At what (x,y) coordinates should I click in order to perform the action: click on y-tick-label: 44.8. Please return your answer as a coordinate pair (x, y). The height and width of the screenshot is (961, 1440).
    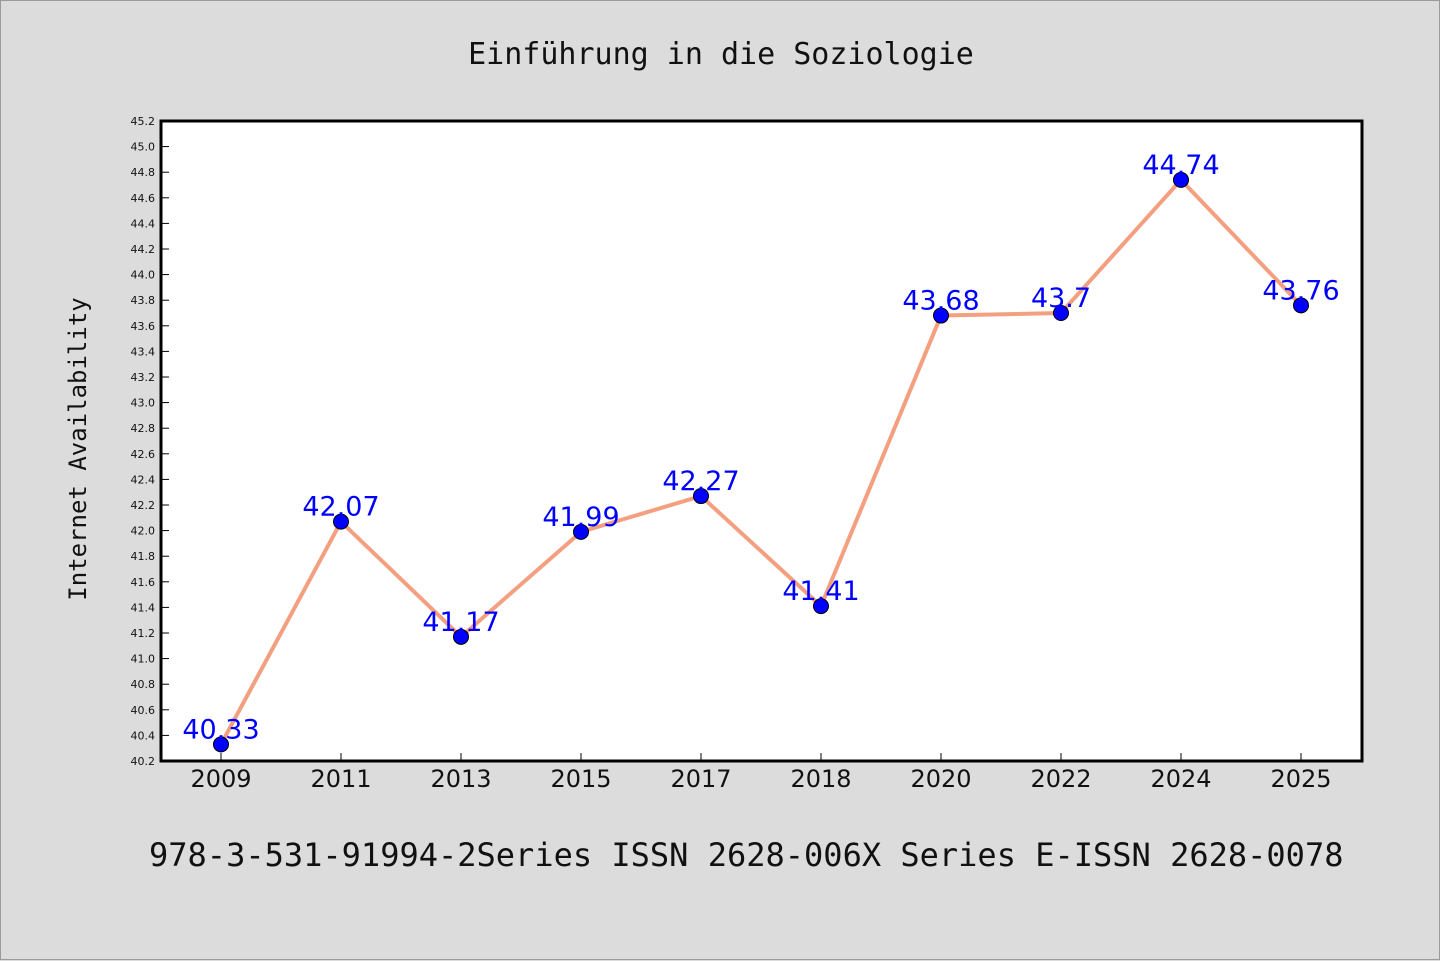
    Looking at the image, I should click on (143, 172).